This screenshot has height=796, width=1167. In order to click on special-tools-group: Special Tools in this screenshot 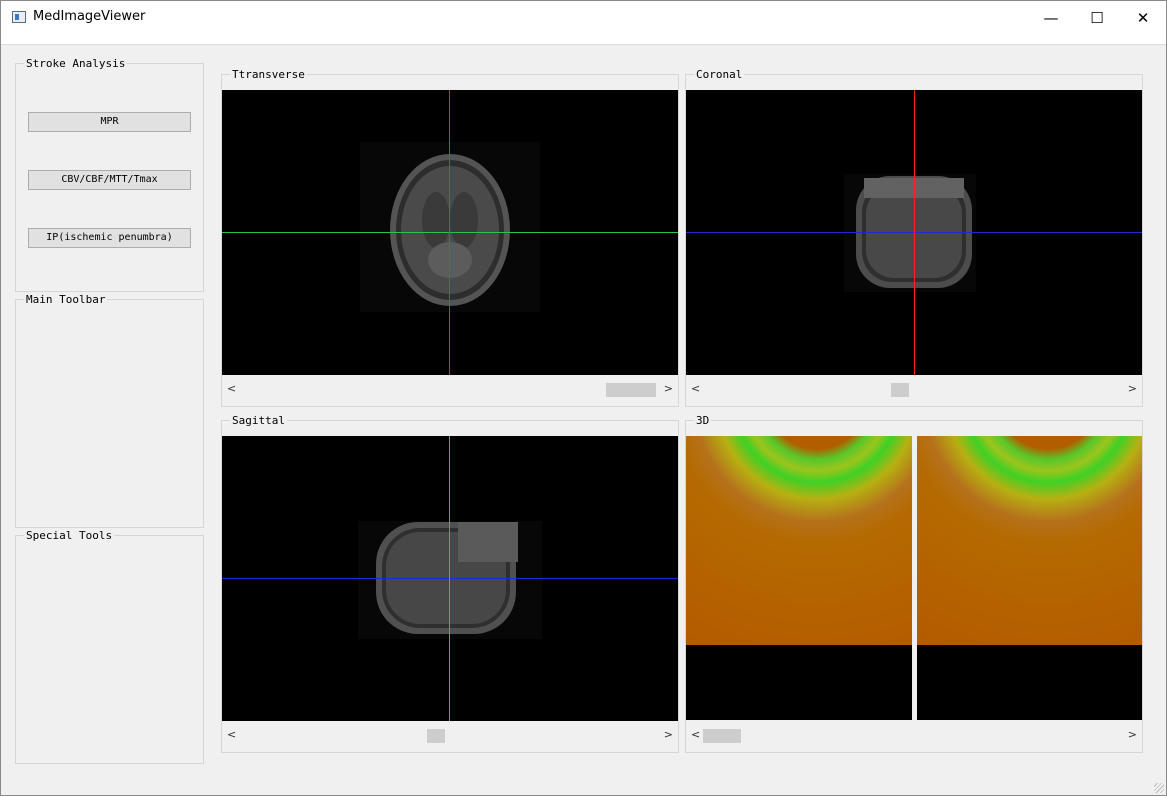, I will do `click(109, 646)`.